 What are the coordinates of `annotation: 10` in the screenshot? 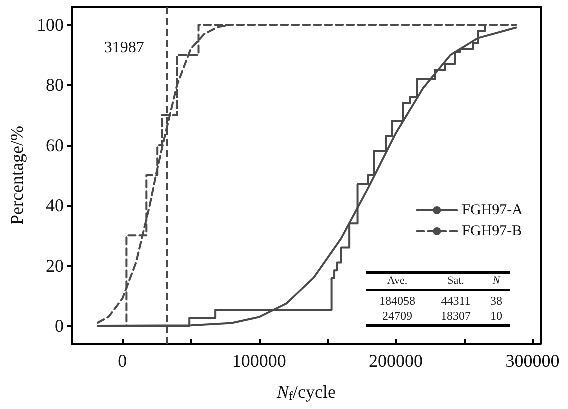 It's located at (497, 317).